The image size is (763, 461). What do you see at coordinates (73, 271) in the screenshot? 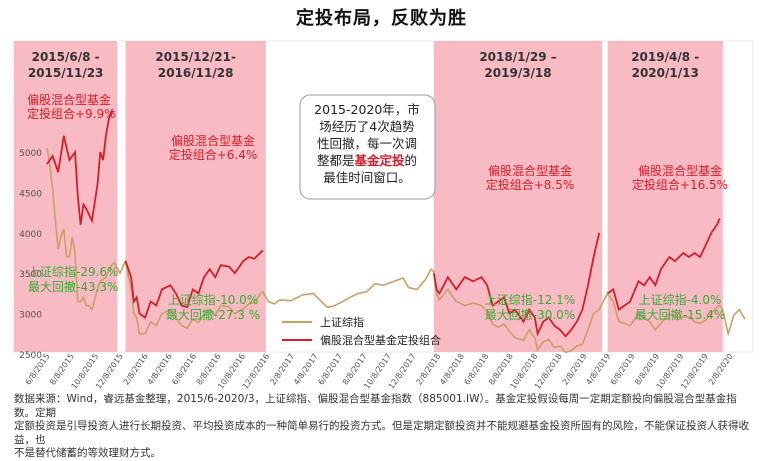
I see `index-label-1-line-1: 上证综指-29.6%` at bounding box center [73, 271].